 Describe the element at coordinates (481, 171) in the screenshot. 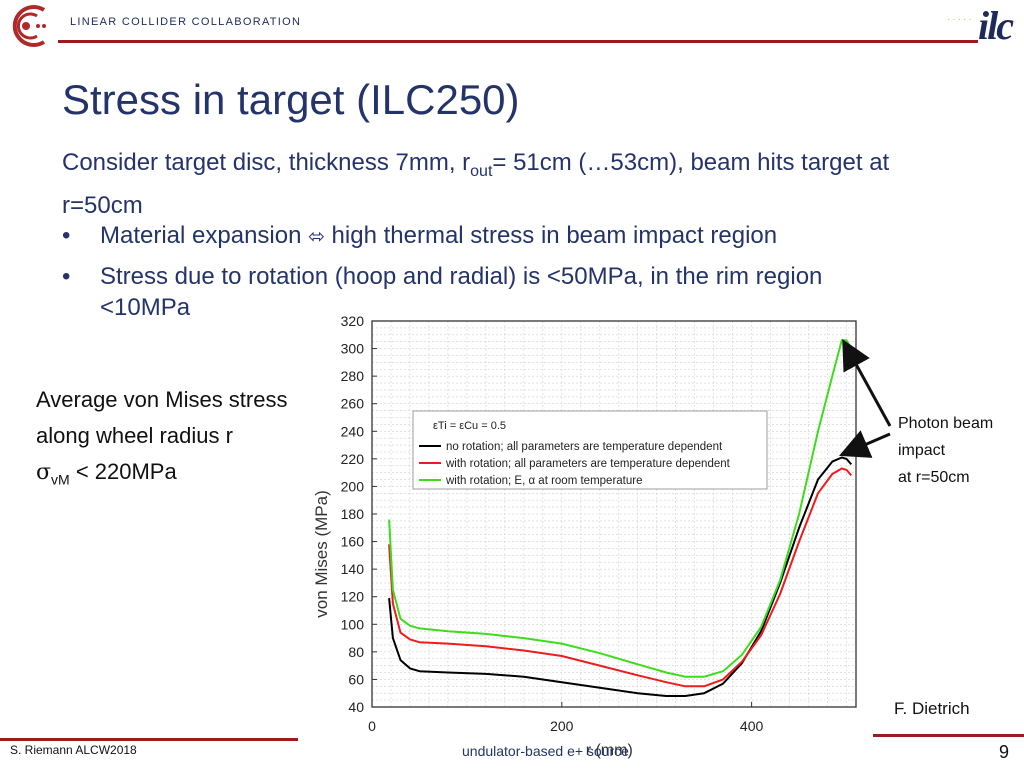

I see `intro-sub: out` at that location.